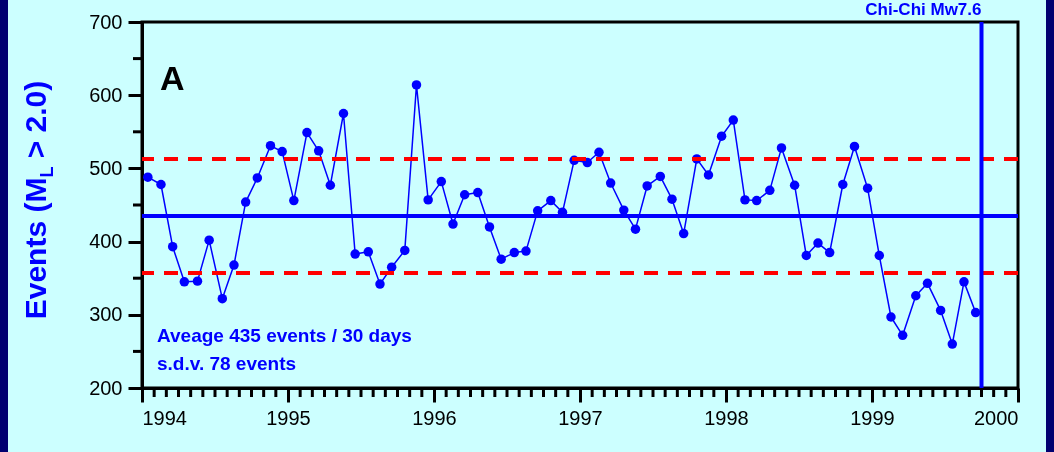 This screenshot has height=452, width=1054. What do you see at coordinates (434, 417) in the screenshot?
I see `x-tick-label: 1996` at bounding box center [434, 417].